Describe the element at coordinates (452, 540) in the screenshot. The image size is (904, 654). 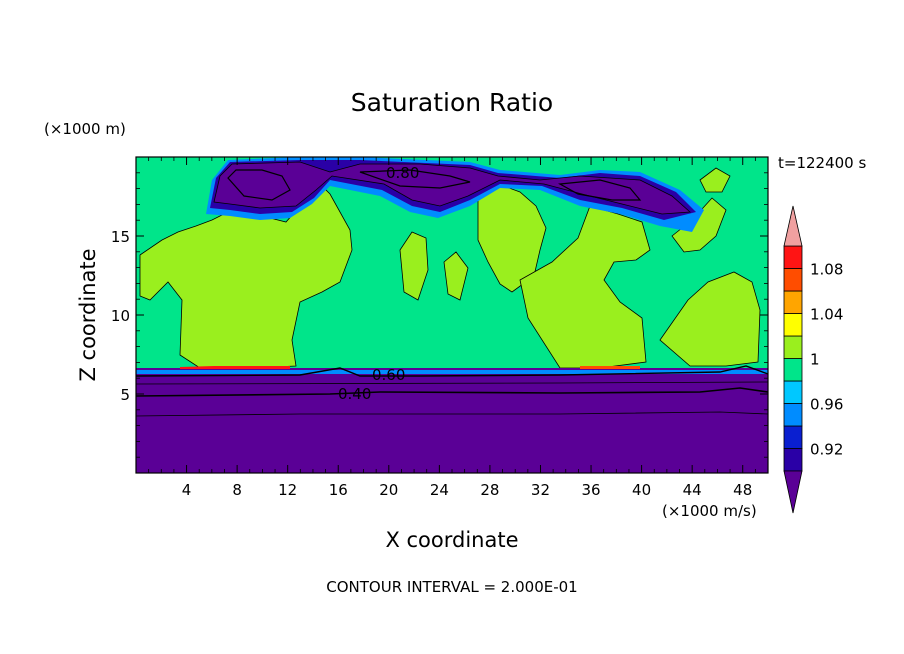
I see `x-axis-label: X coordinate` at that location.